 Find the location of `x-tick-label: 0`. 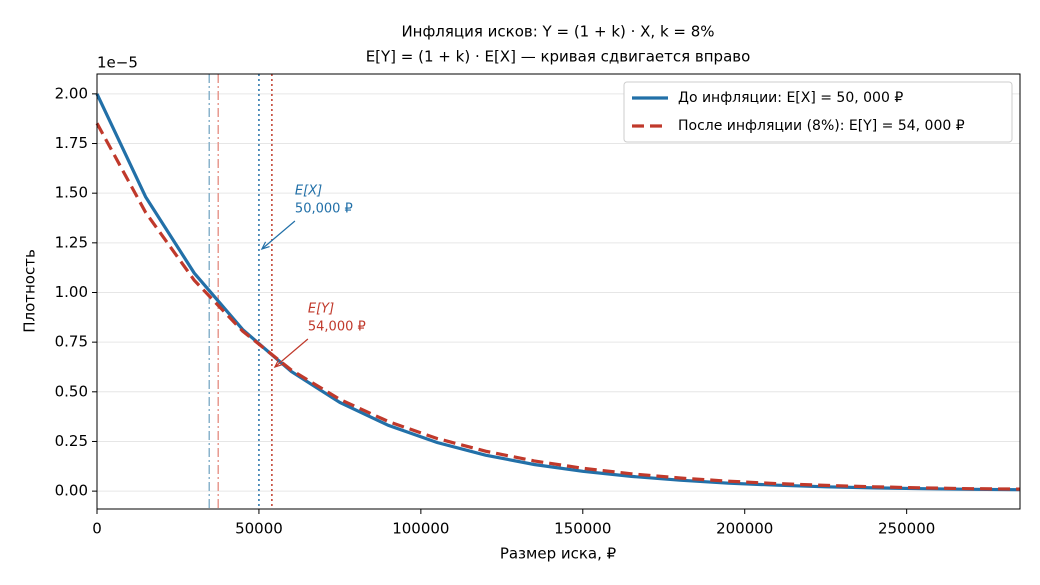

x-tick-label: 0 is located at coordinates (97, 529).